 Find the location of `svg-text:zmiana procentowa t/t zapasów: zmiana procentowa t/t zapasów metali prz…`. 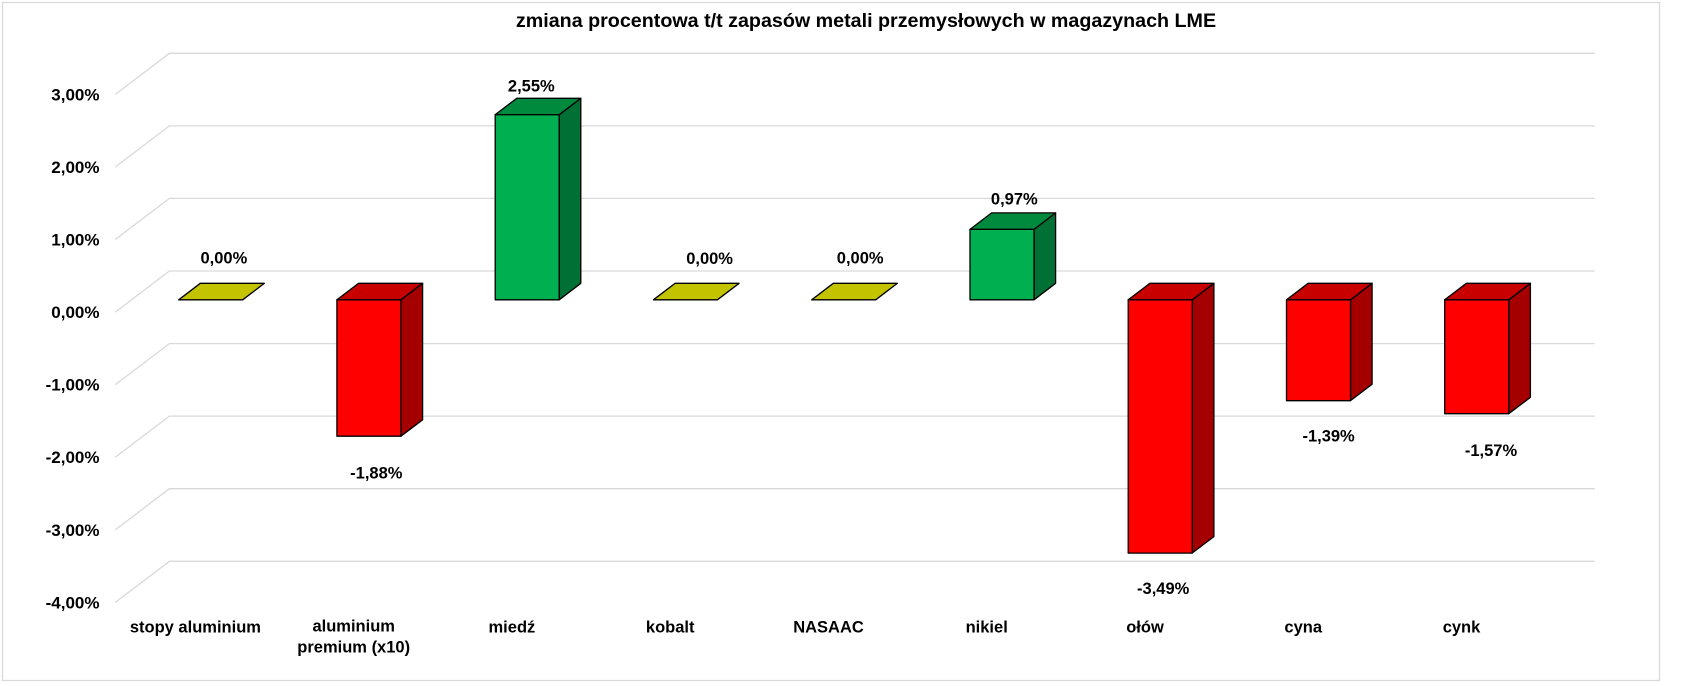

svg-text:zmiana procentowa t/t zapasów: zmiana procentowa t/t zapasów metali prz… is located at coordinates (866, 21).